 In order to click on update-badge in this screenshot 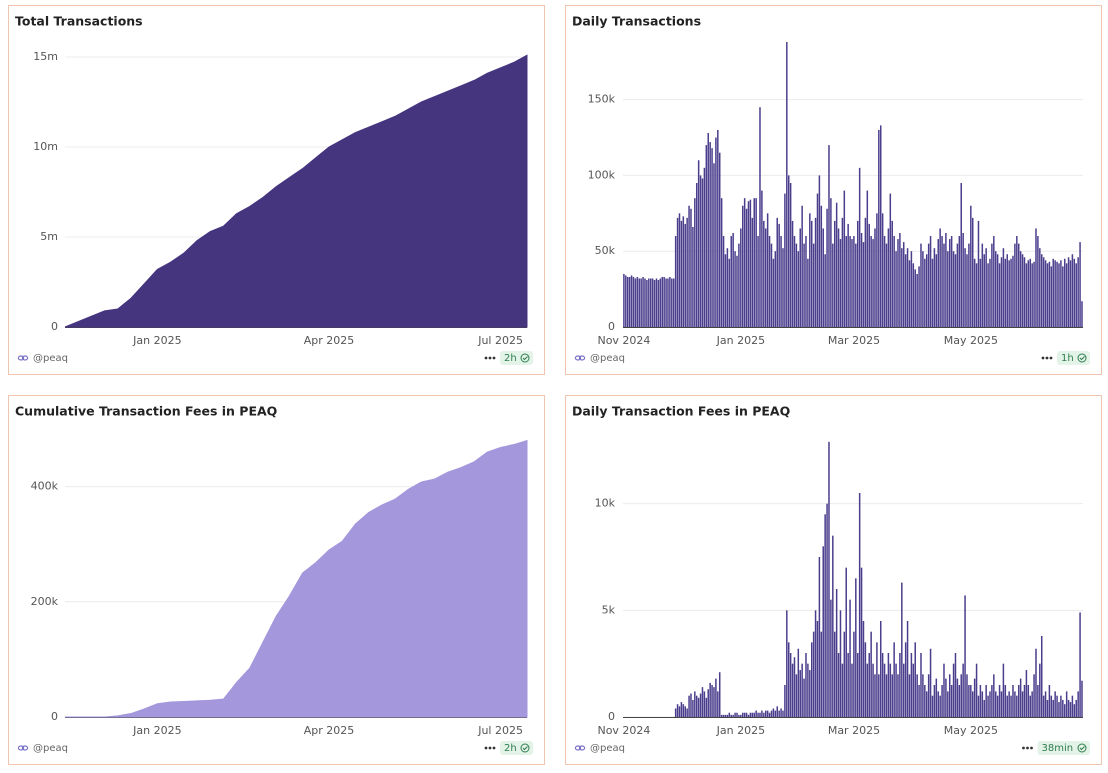, I will do `click(1063, 748)`.